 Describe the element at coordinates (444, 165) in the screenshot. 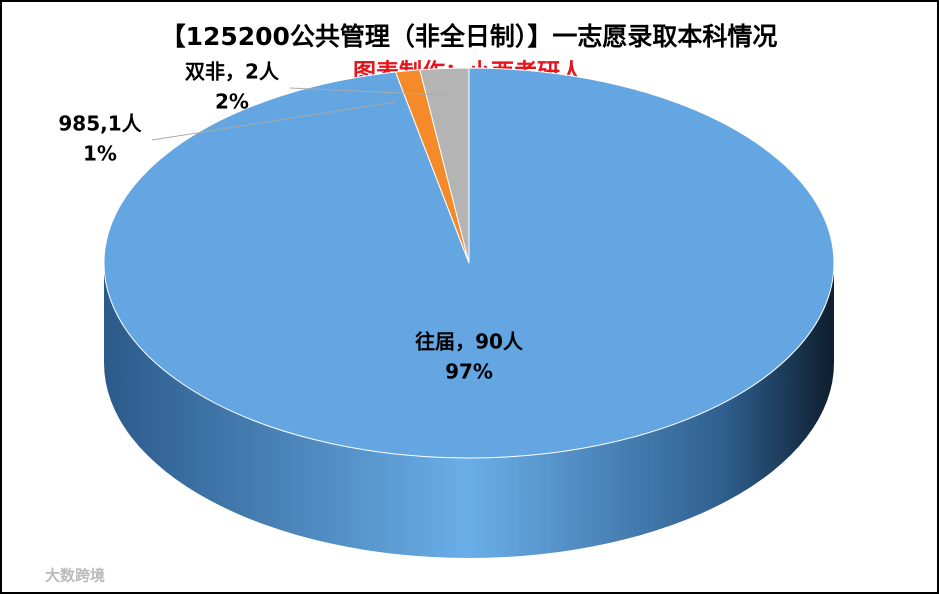

I see `slice` at that location.